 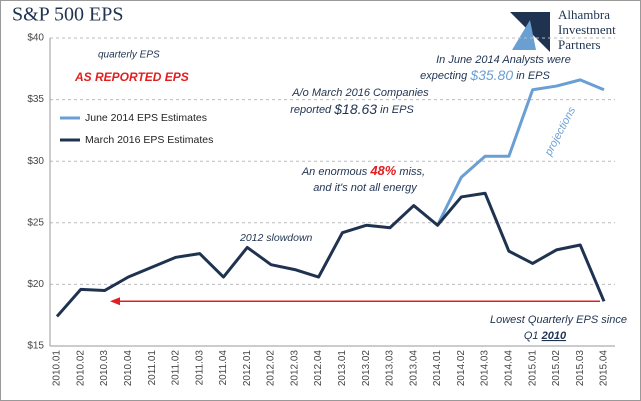 What do you see at coordinates (366, 368) in the screenshot?
I see `x-tick-label: 2013.02` at bounding box center [366, 368].